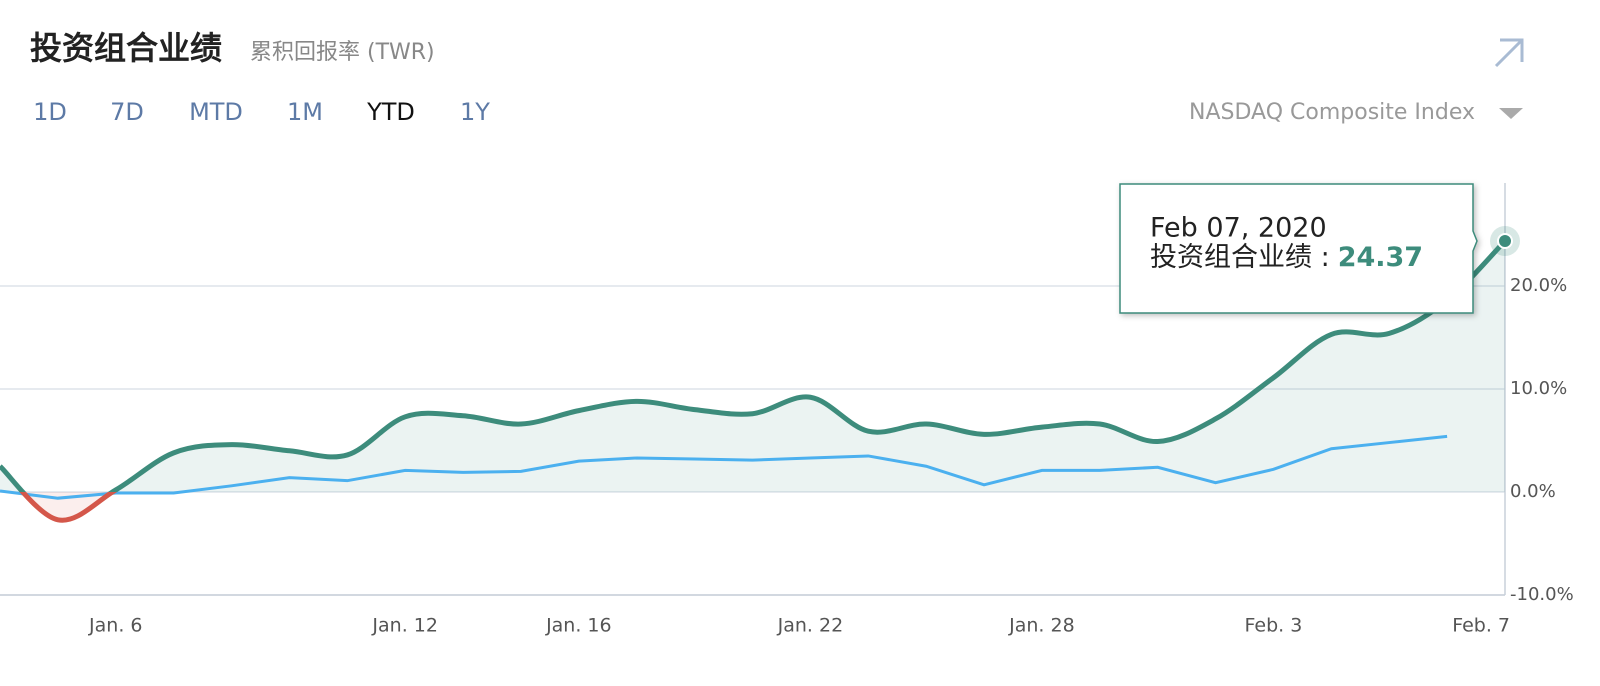 The image size is (1600, 686). I want to click on benchmark-dropdown: NASDAQ Composite Index, so click(1332, 112).